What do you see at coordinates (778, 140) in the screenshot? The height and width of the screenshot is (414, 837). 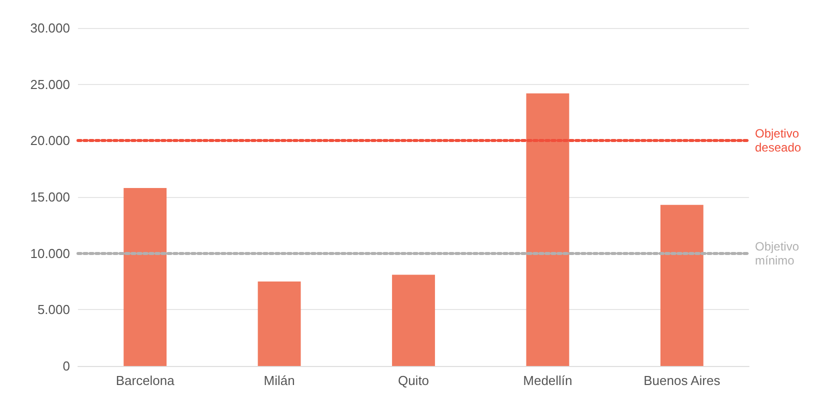 I see `ref-line-label: Objetivo deseado` at bounding box center [778, 140].